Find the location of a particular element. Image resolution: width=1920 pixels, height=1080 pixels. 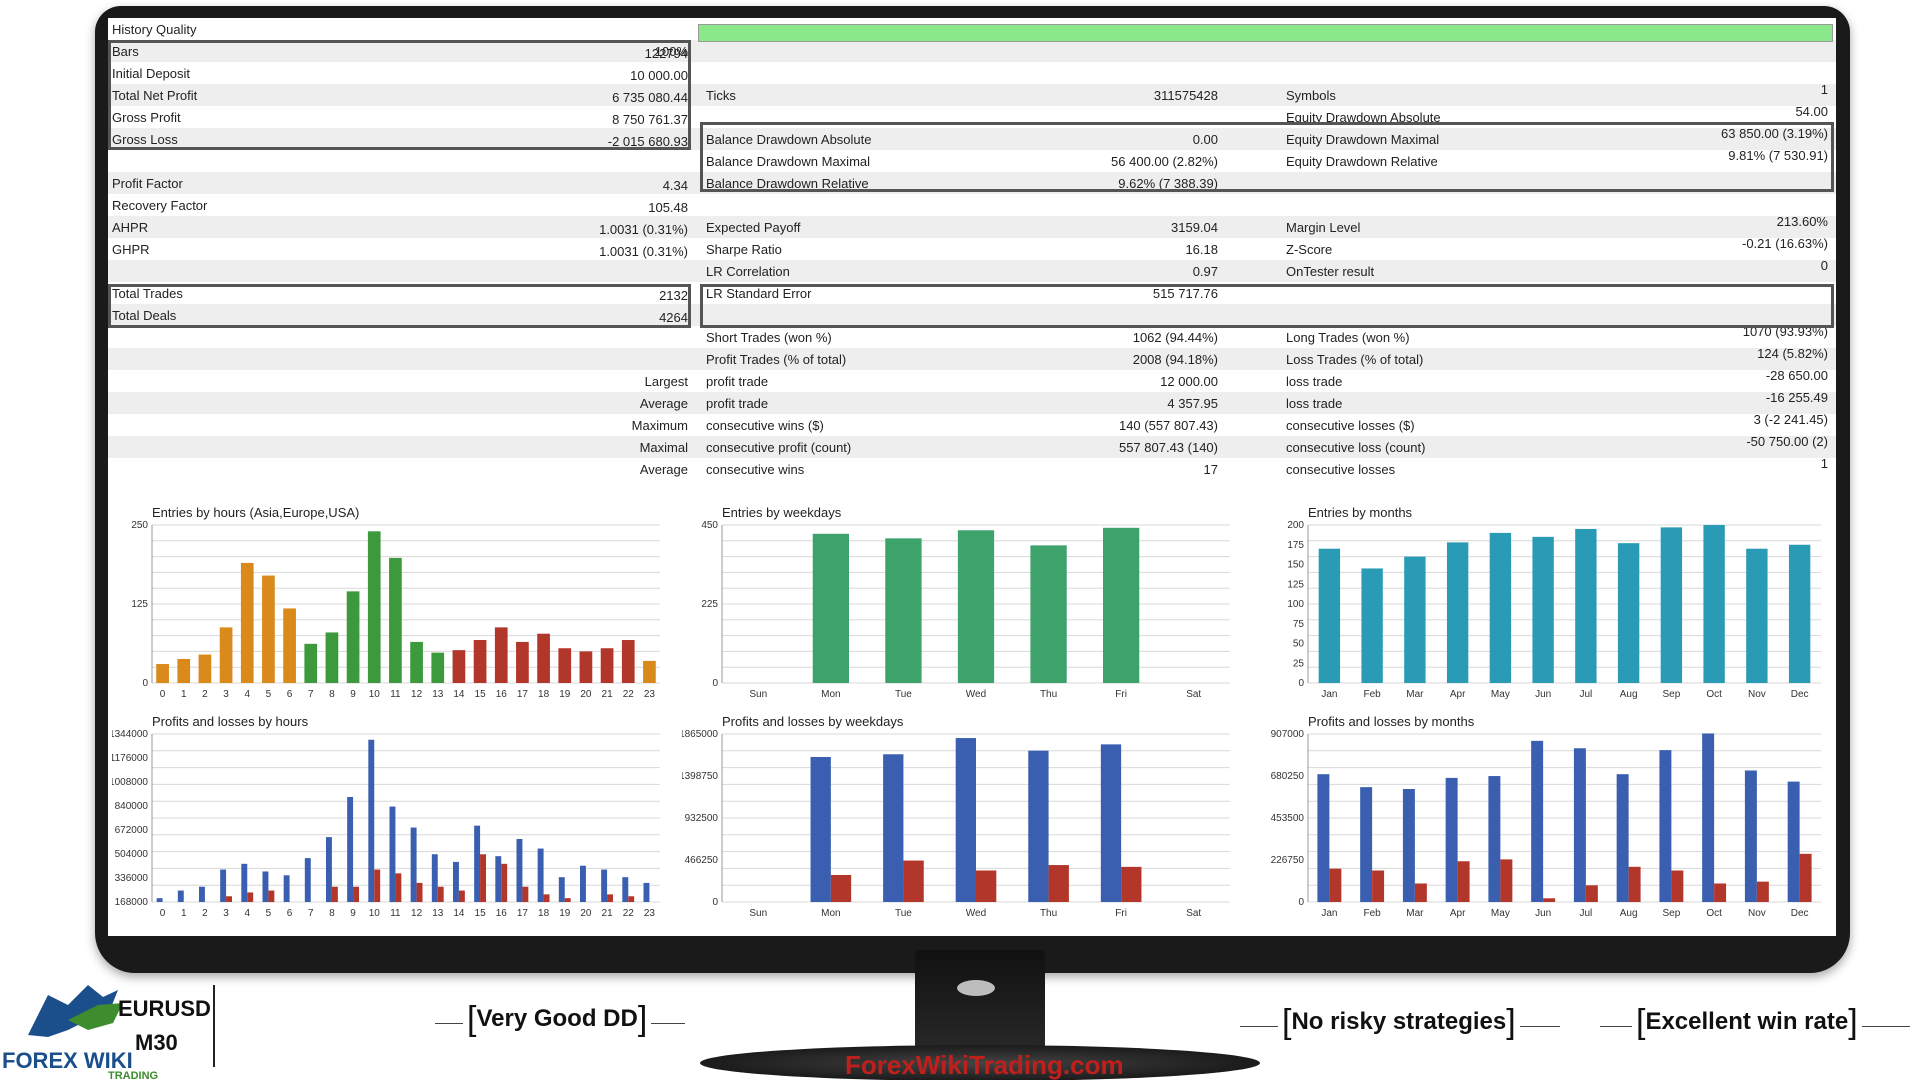

x-tick-label: Aug is located at coordinates (1629, 694).